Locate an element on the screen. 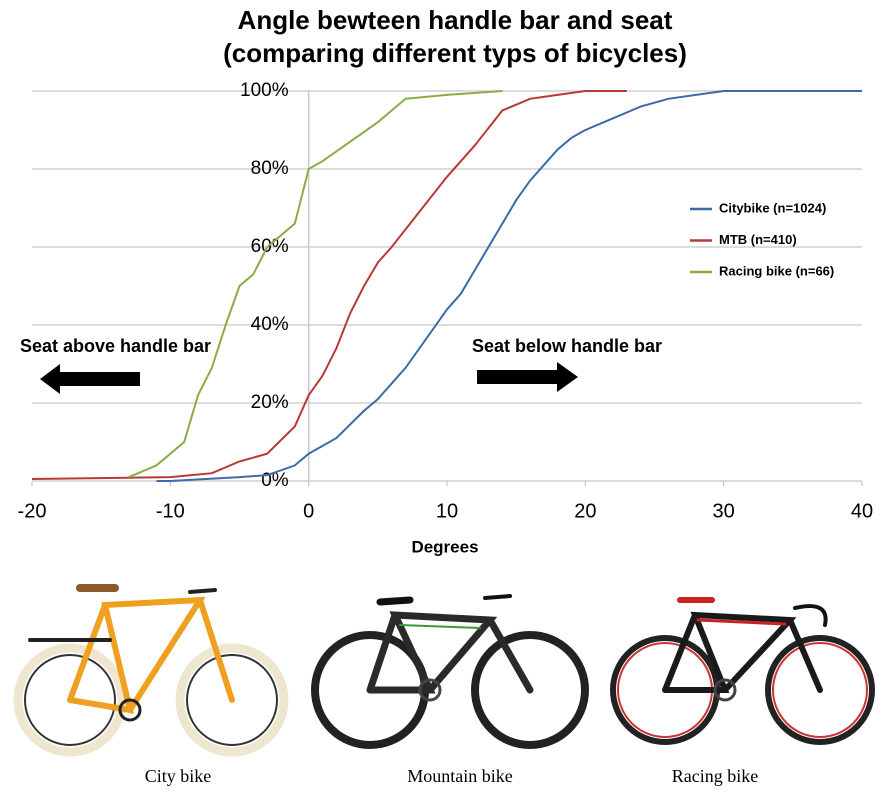  racing-bike-photo is located at coordinates (742, 671).